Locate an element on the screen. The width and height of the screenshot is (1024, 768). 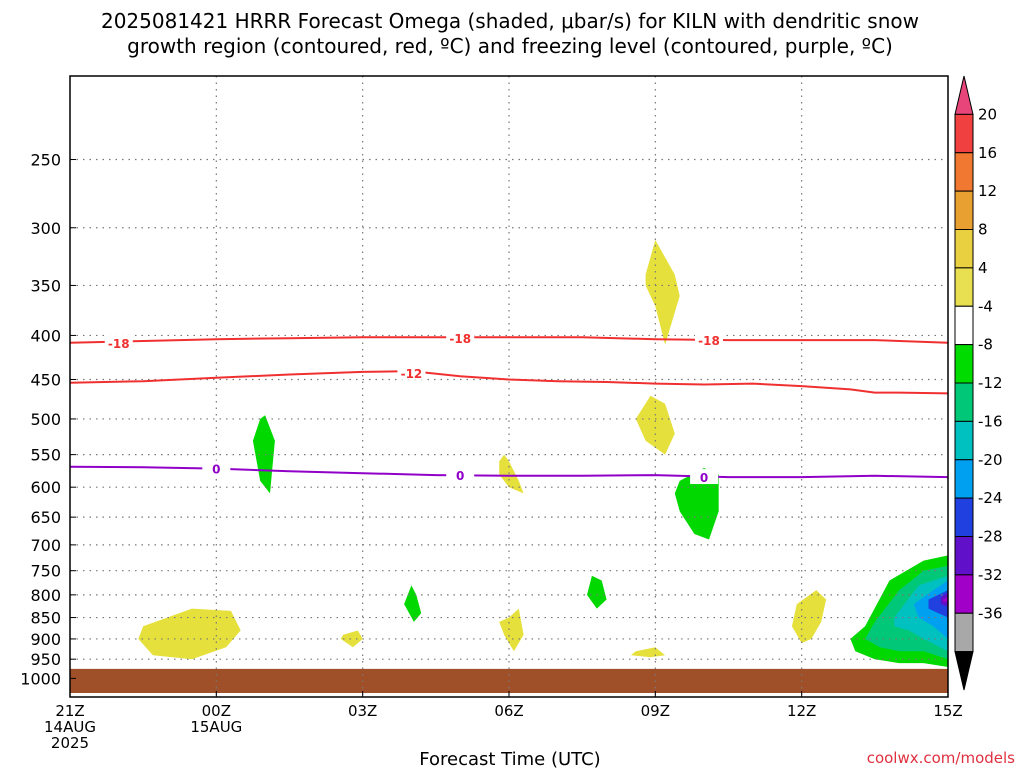
x-tick-label: 09Z is located at coordinates (655, 711).